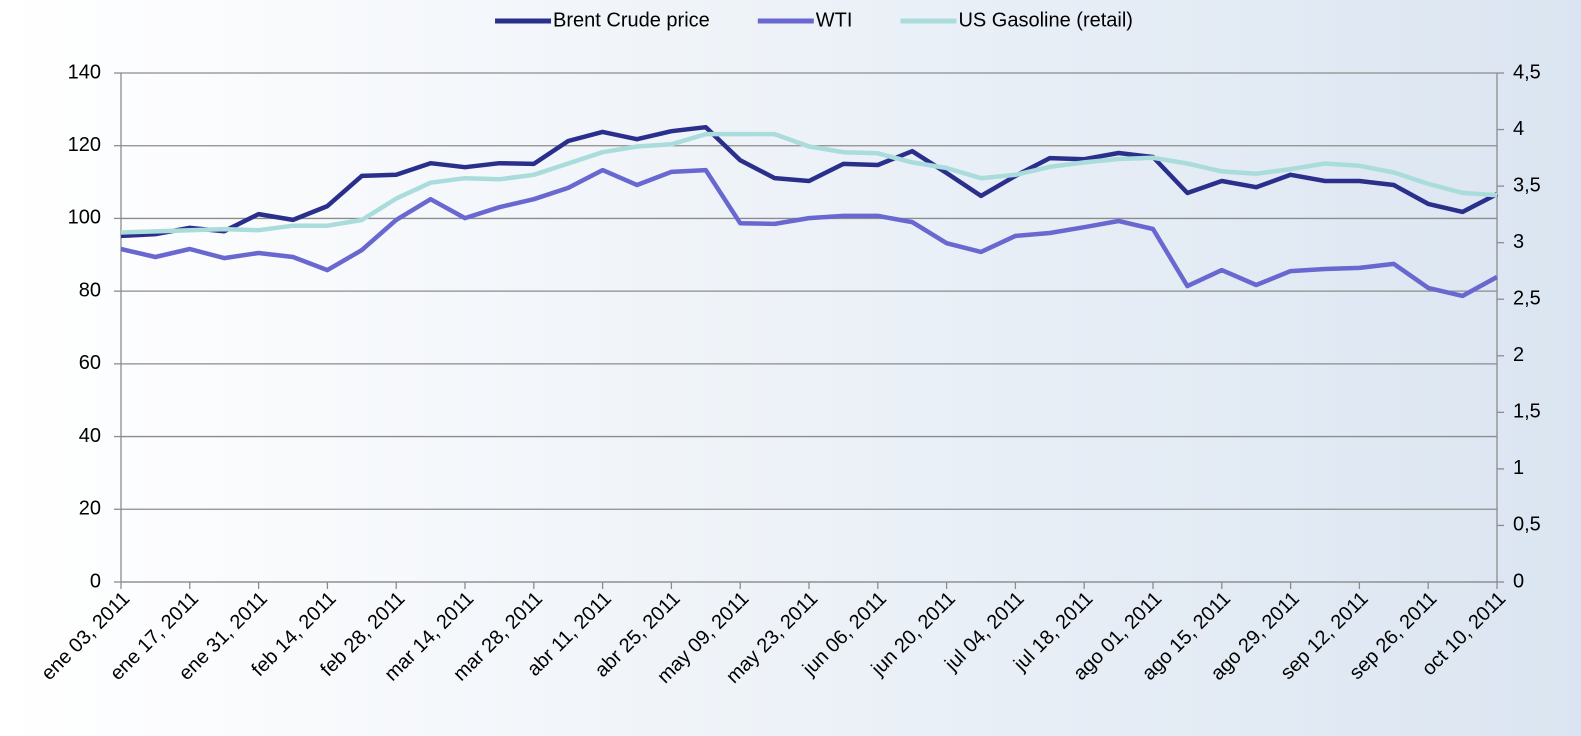  Describe the element at coordinates (631, 20) in the screenshot. I see `legend-label: Brent Crude price` at that location.